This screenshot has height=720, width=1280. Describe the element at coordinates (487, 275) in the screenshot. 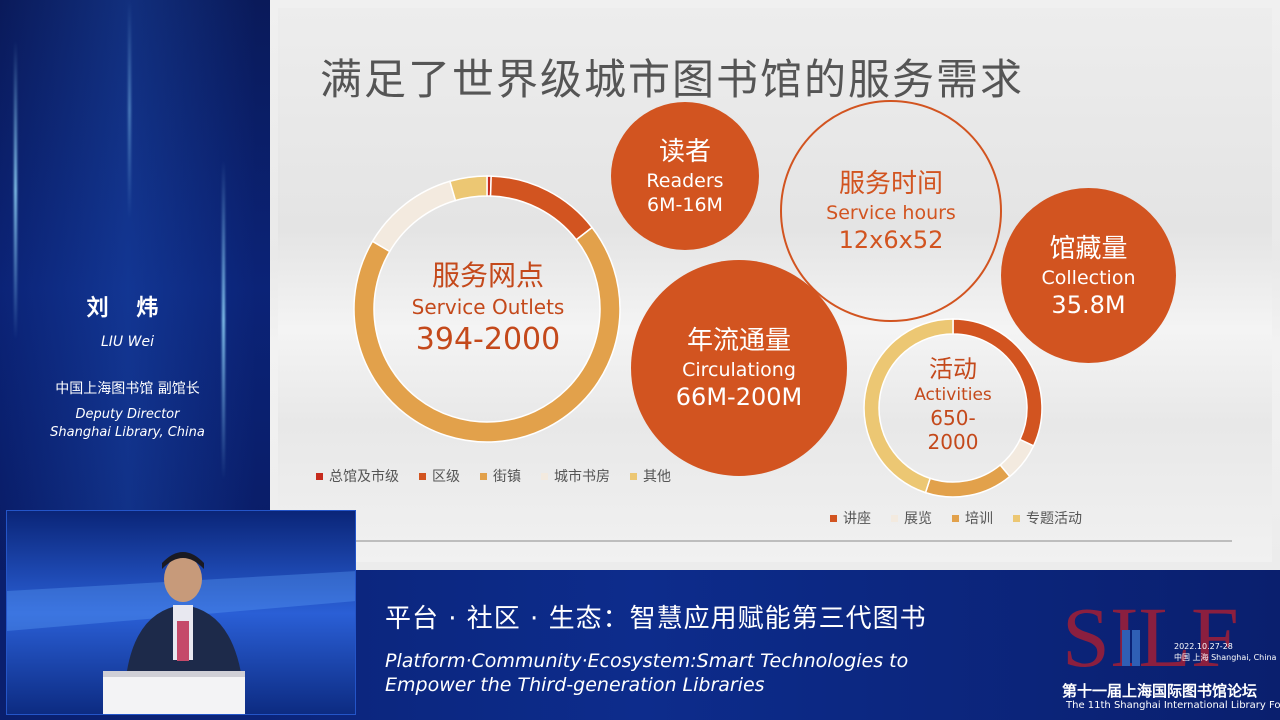

I see `service-outlets-cn: 服务网点` at that location.